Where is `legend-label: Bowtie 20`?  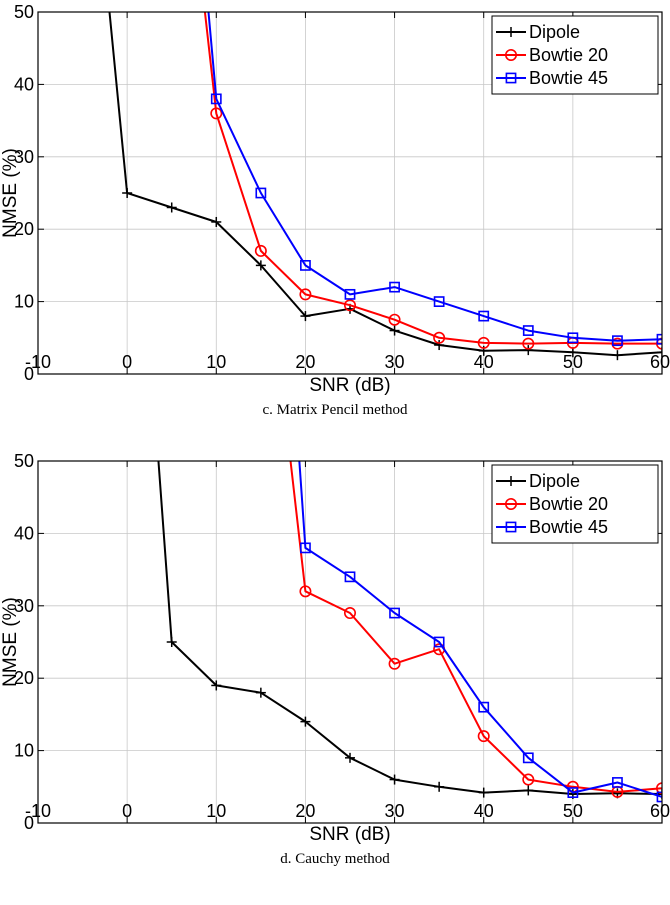
legend-label: Bowtie 20 is located at coordinates (568, 504).